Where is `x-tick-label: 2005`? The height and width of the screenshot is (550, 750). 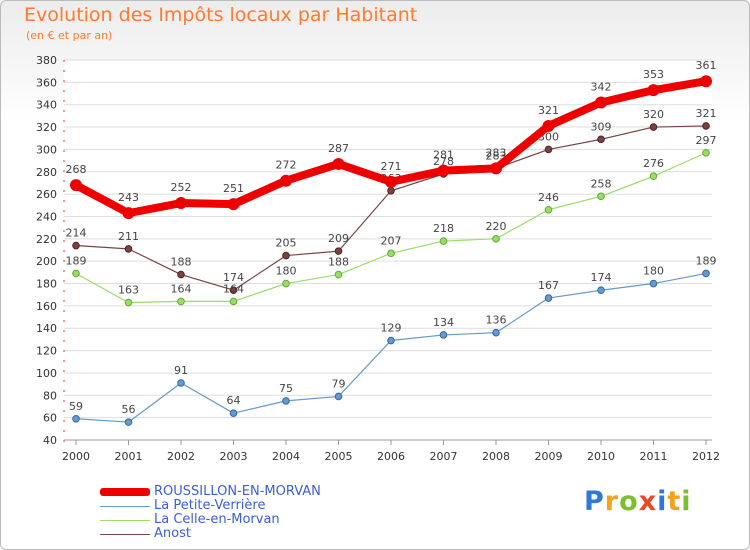 x-tick-label: 2005 is located at coordinates (339, 456).